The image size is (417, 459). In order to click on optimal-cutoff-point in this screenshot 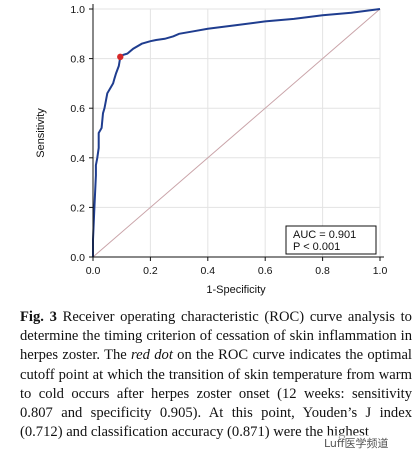, I will do `click(120, 57)`.